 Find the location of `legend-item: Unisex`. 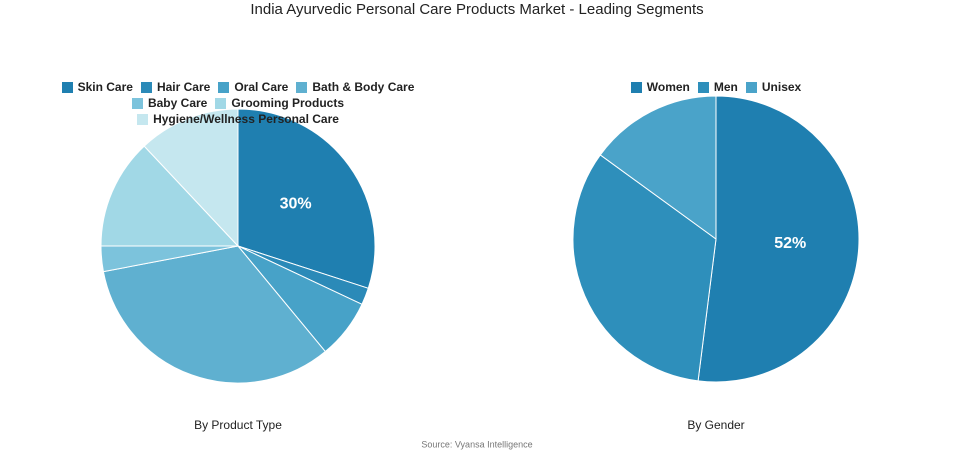

legend-item: Unisex is located at coordinates (773, 87).